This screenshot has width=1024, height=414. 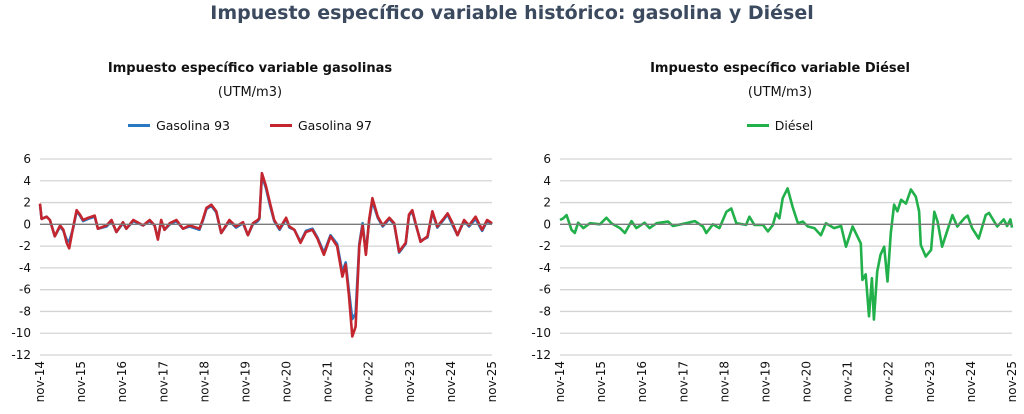 What do you see at coordinates (250, 68) in the screenshot?
I see `gasoline-chart-title: Impuesto específico variable gasolinas` at bounding box center [250, 68].